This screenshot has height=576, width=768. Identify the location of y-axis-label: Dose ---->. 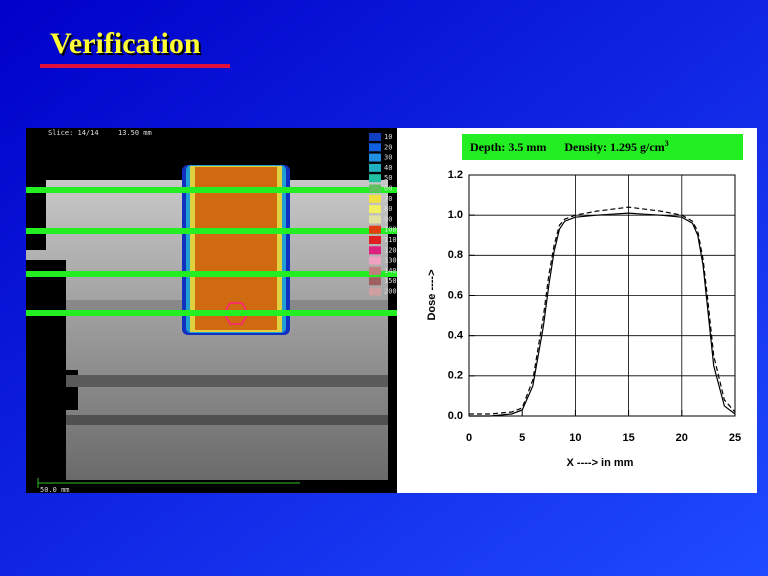
(432, 294).